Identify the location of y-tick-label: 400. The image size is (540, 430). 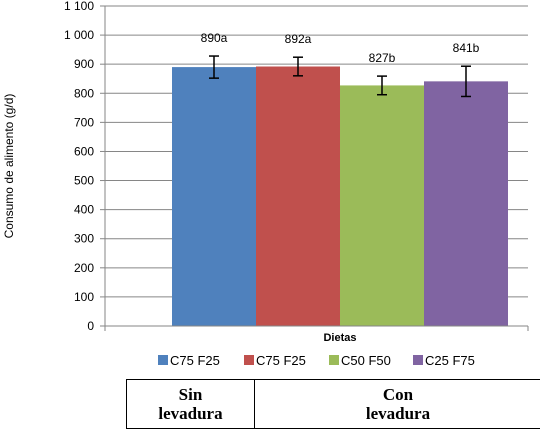
(84, 210).